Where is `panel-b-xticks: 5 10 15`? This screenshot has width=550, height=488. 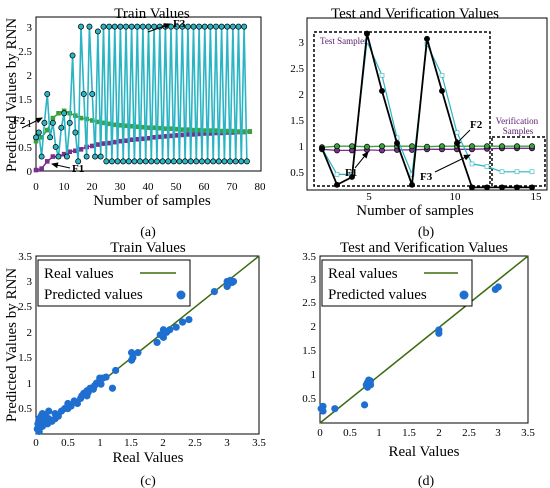
panel-b-xticks: 5 10 15 is located at coordinates (454, 197).